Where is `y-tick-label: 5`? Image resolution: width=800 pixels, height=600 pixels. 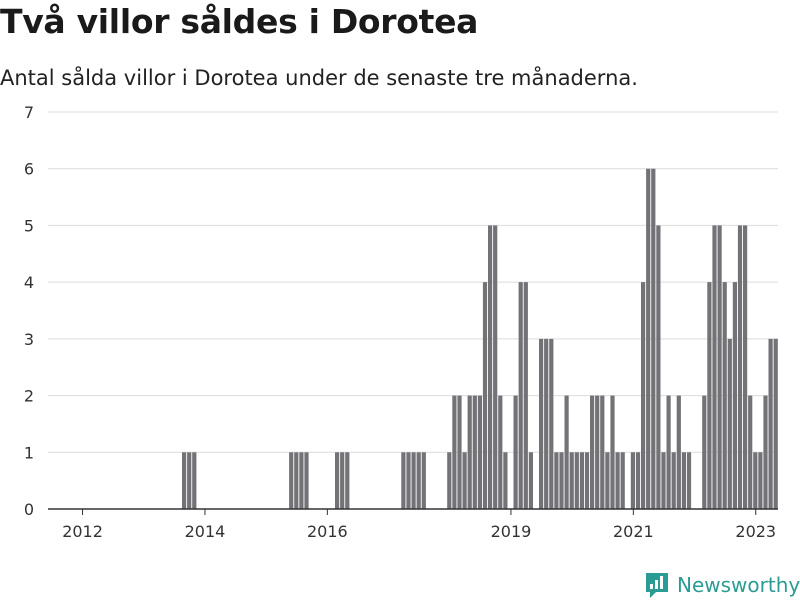
y-tick-label: 5 is located at coordinates (29, 225).